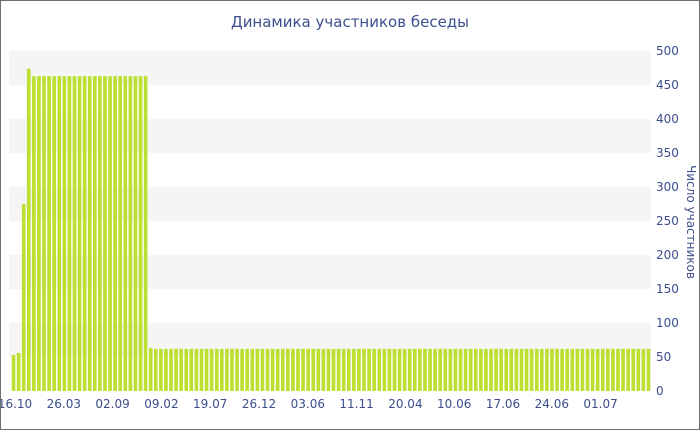 This screenshot has width=700, height=430. What do you see at coordinates (161, 404) in the screenshot?
I see `x-tick-label: 09.02` at bounding box center [161, 404].